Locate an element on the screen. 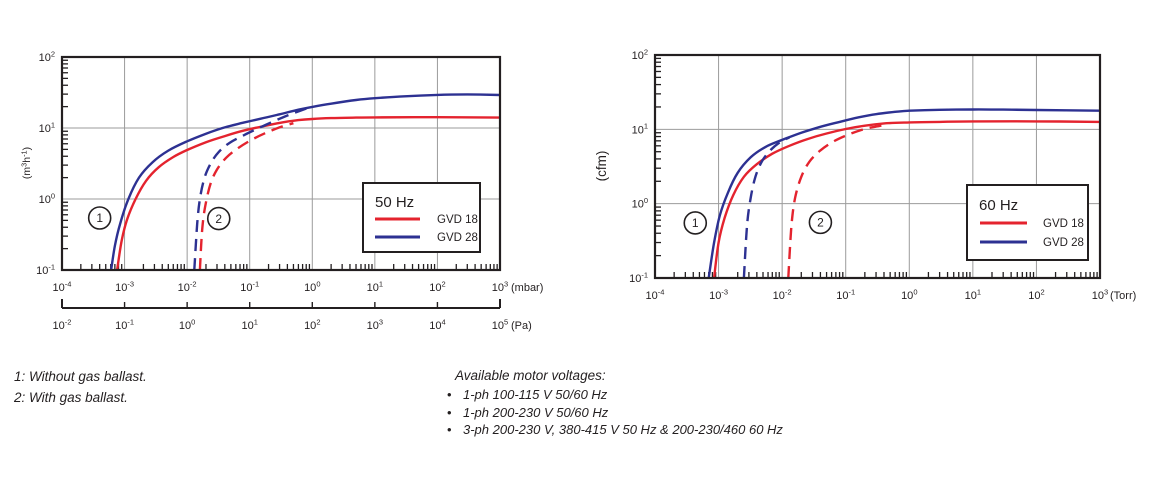 This screenshot has width=1160, height=480. footnote-with-gas-ballast: 2: With gas ballast. is located at coordinates (71, 397).